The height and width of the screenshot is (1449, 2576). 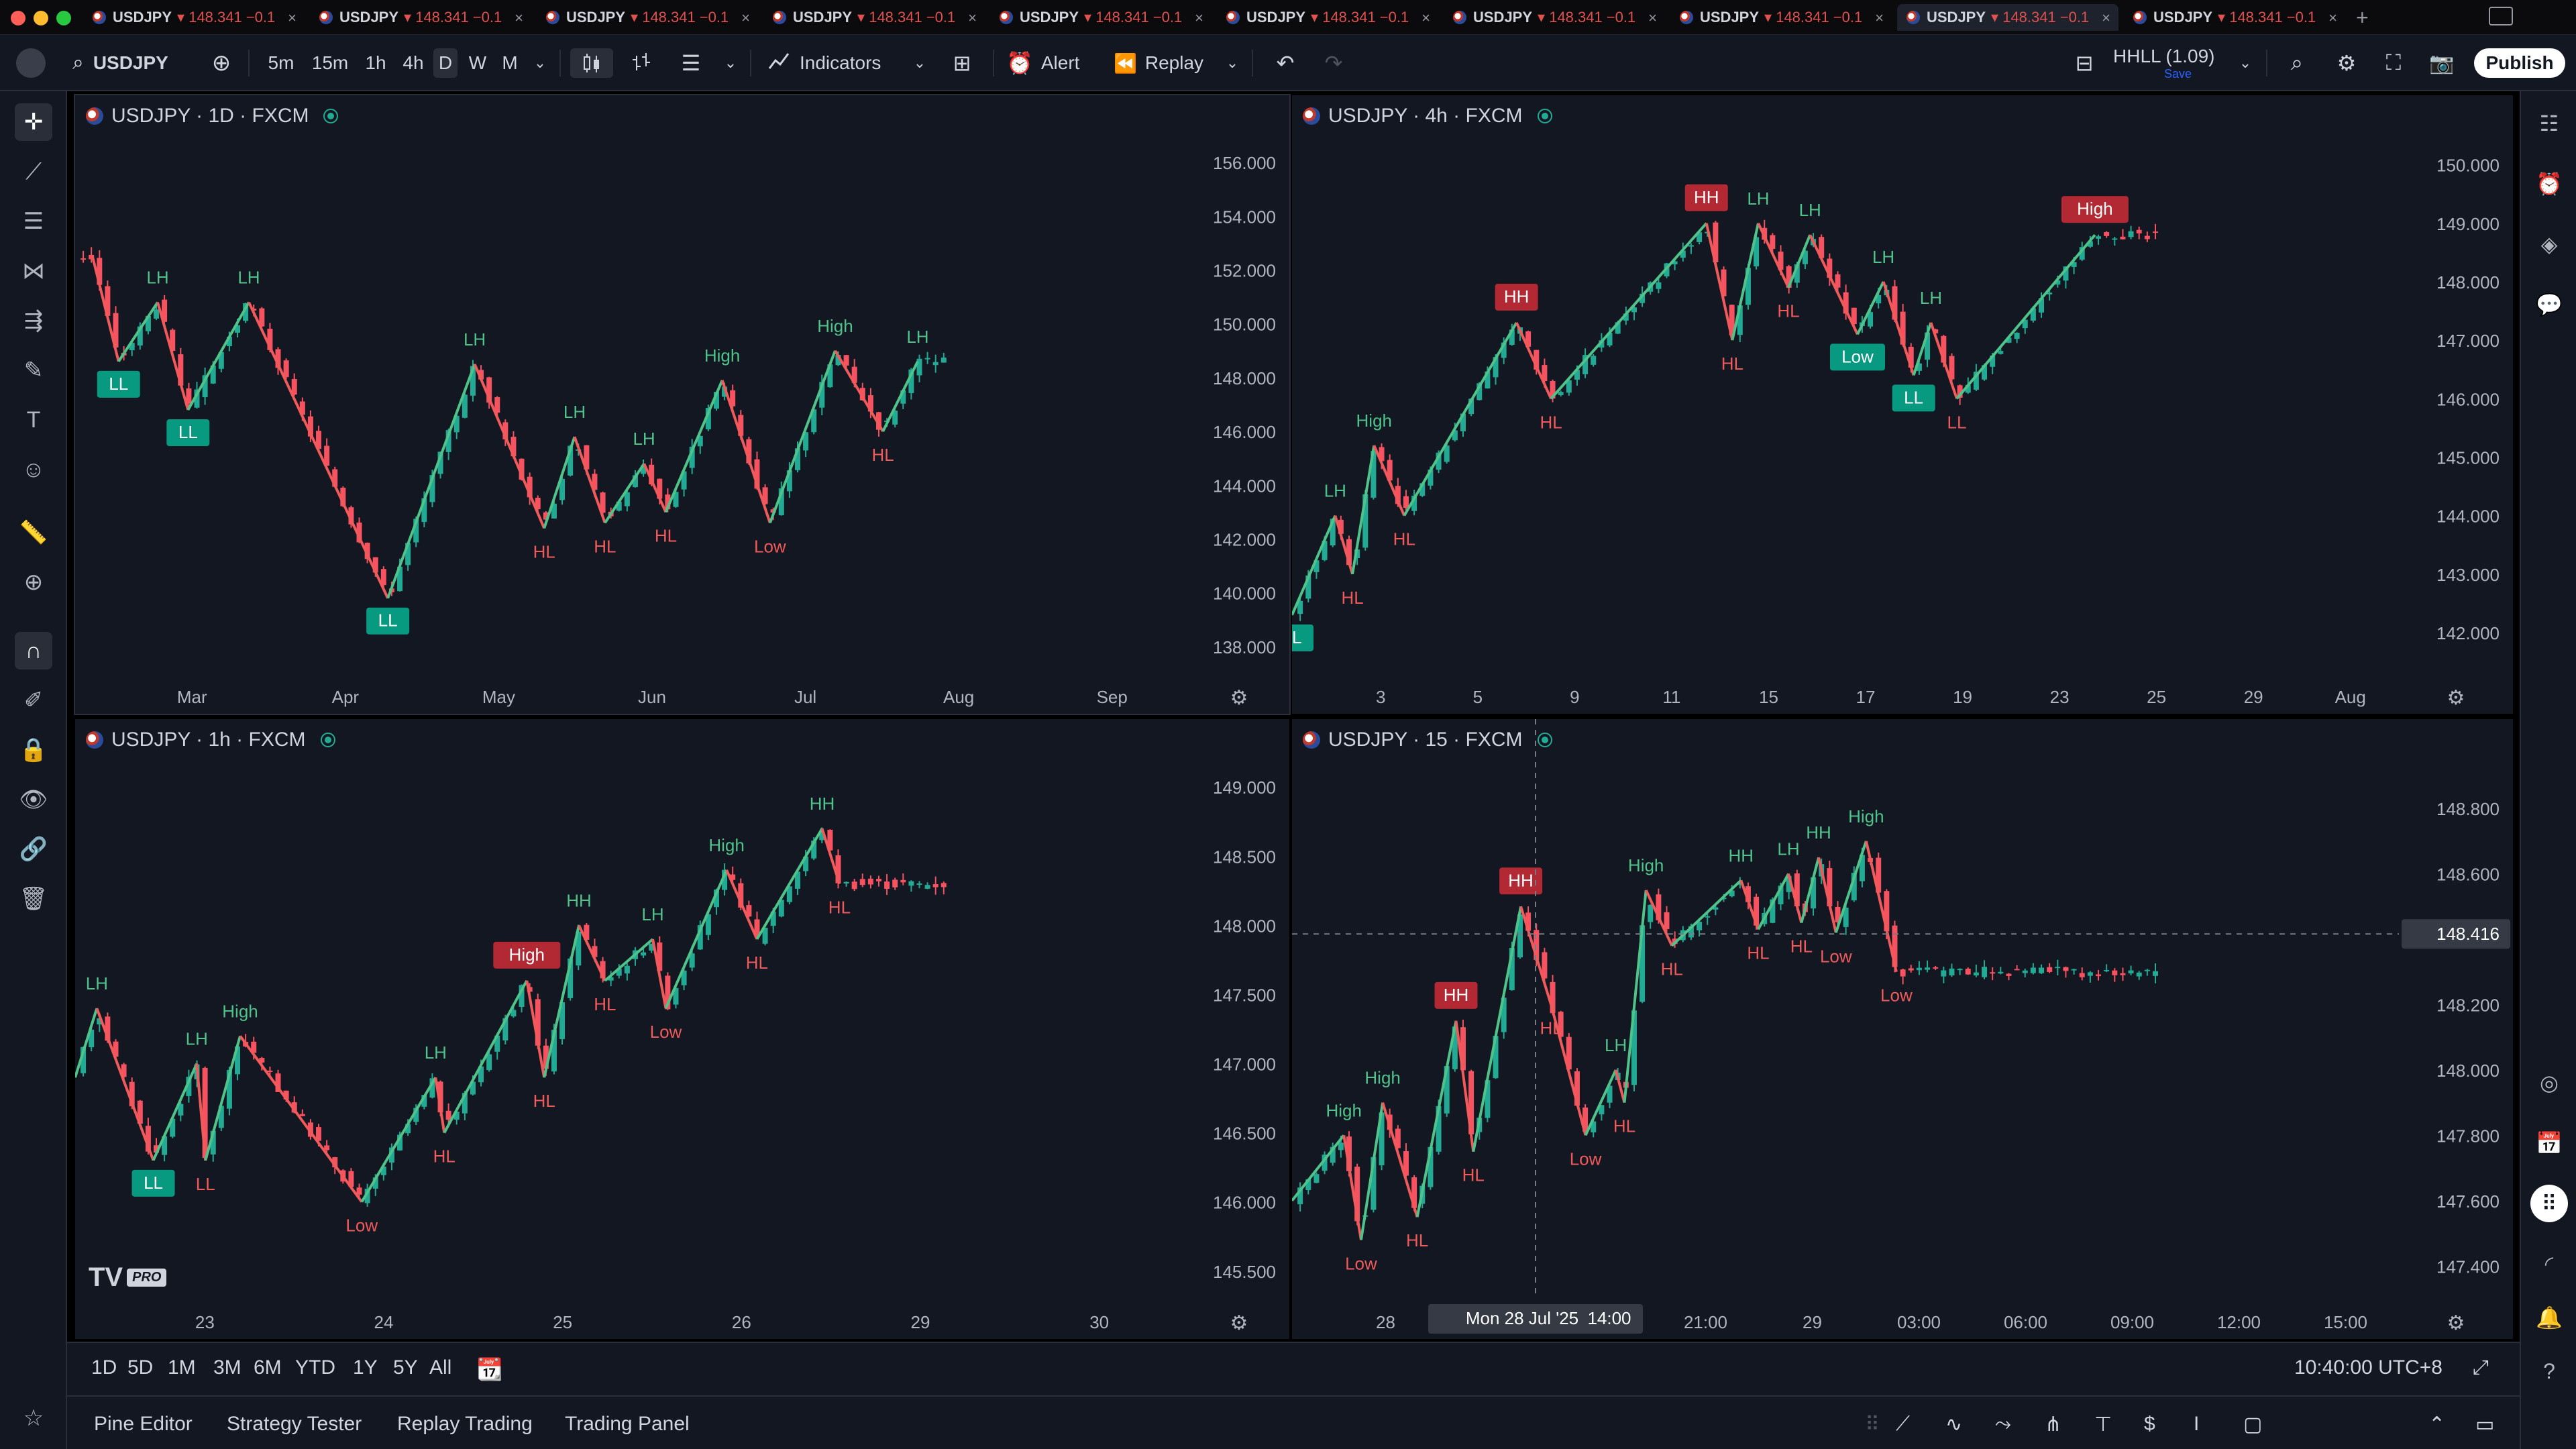 I want to click on replay-button: ⏪ Replay, so click(x=1164, y=63).